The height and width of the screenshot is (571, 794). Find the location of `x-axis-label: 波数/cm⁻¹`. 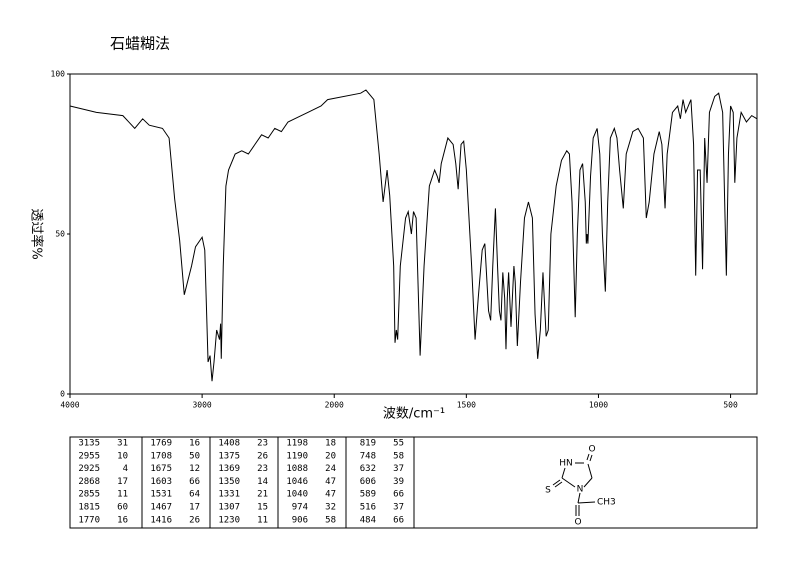

x-axis-label: 波数/cm⁻¹ is located at coordinates (414, 414).